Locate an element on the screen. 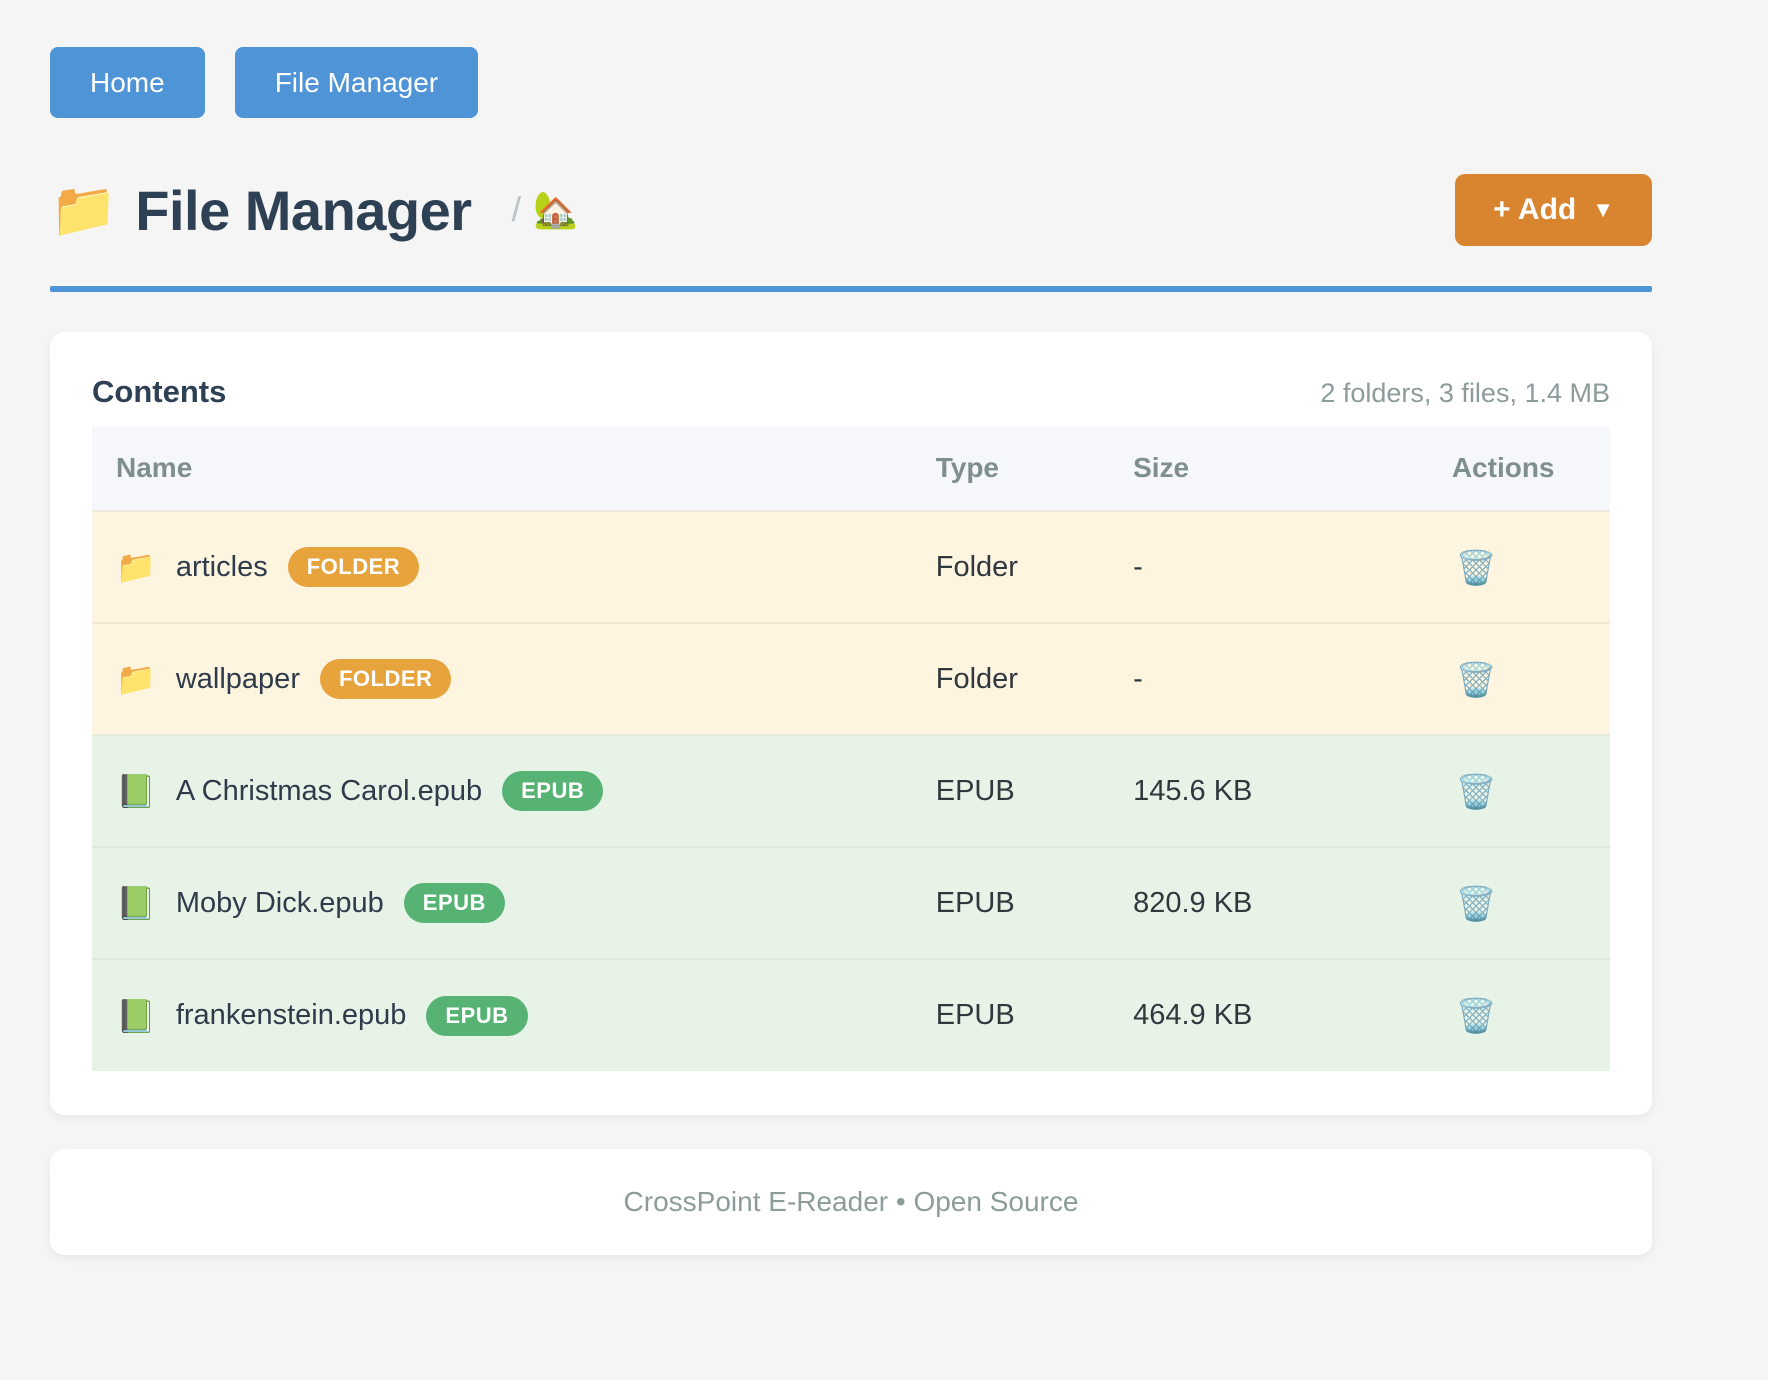  table-header-row: Name Type Size Actions is located at coordinates (851, 468).